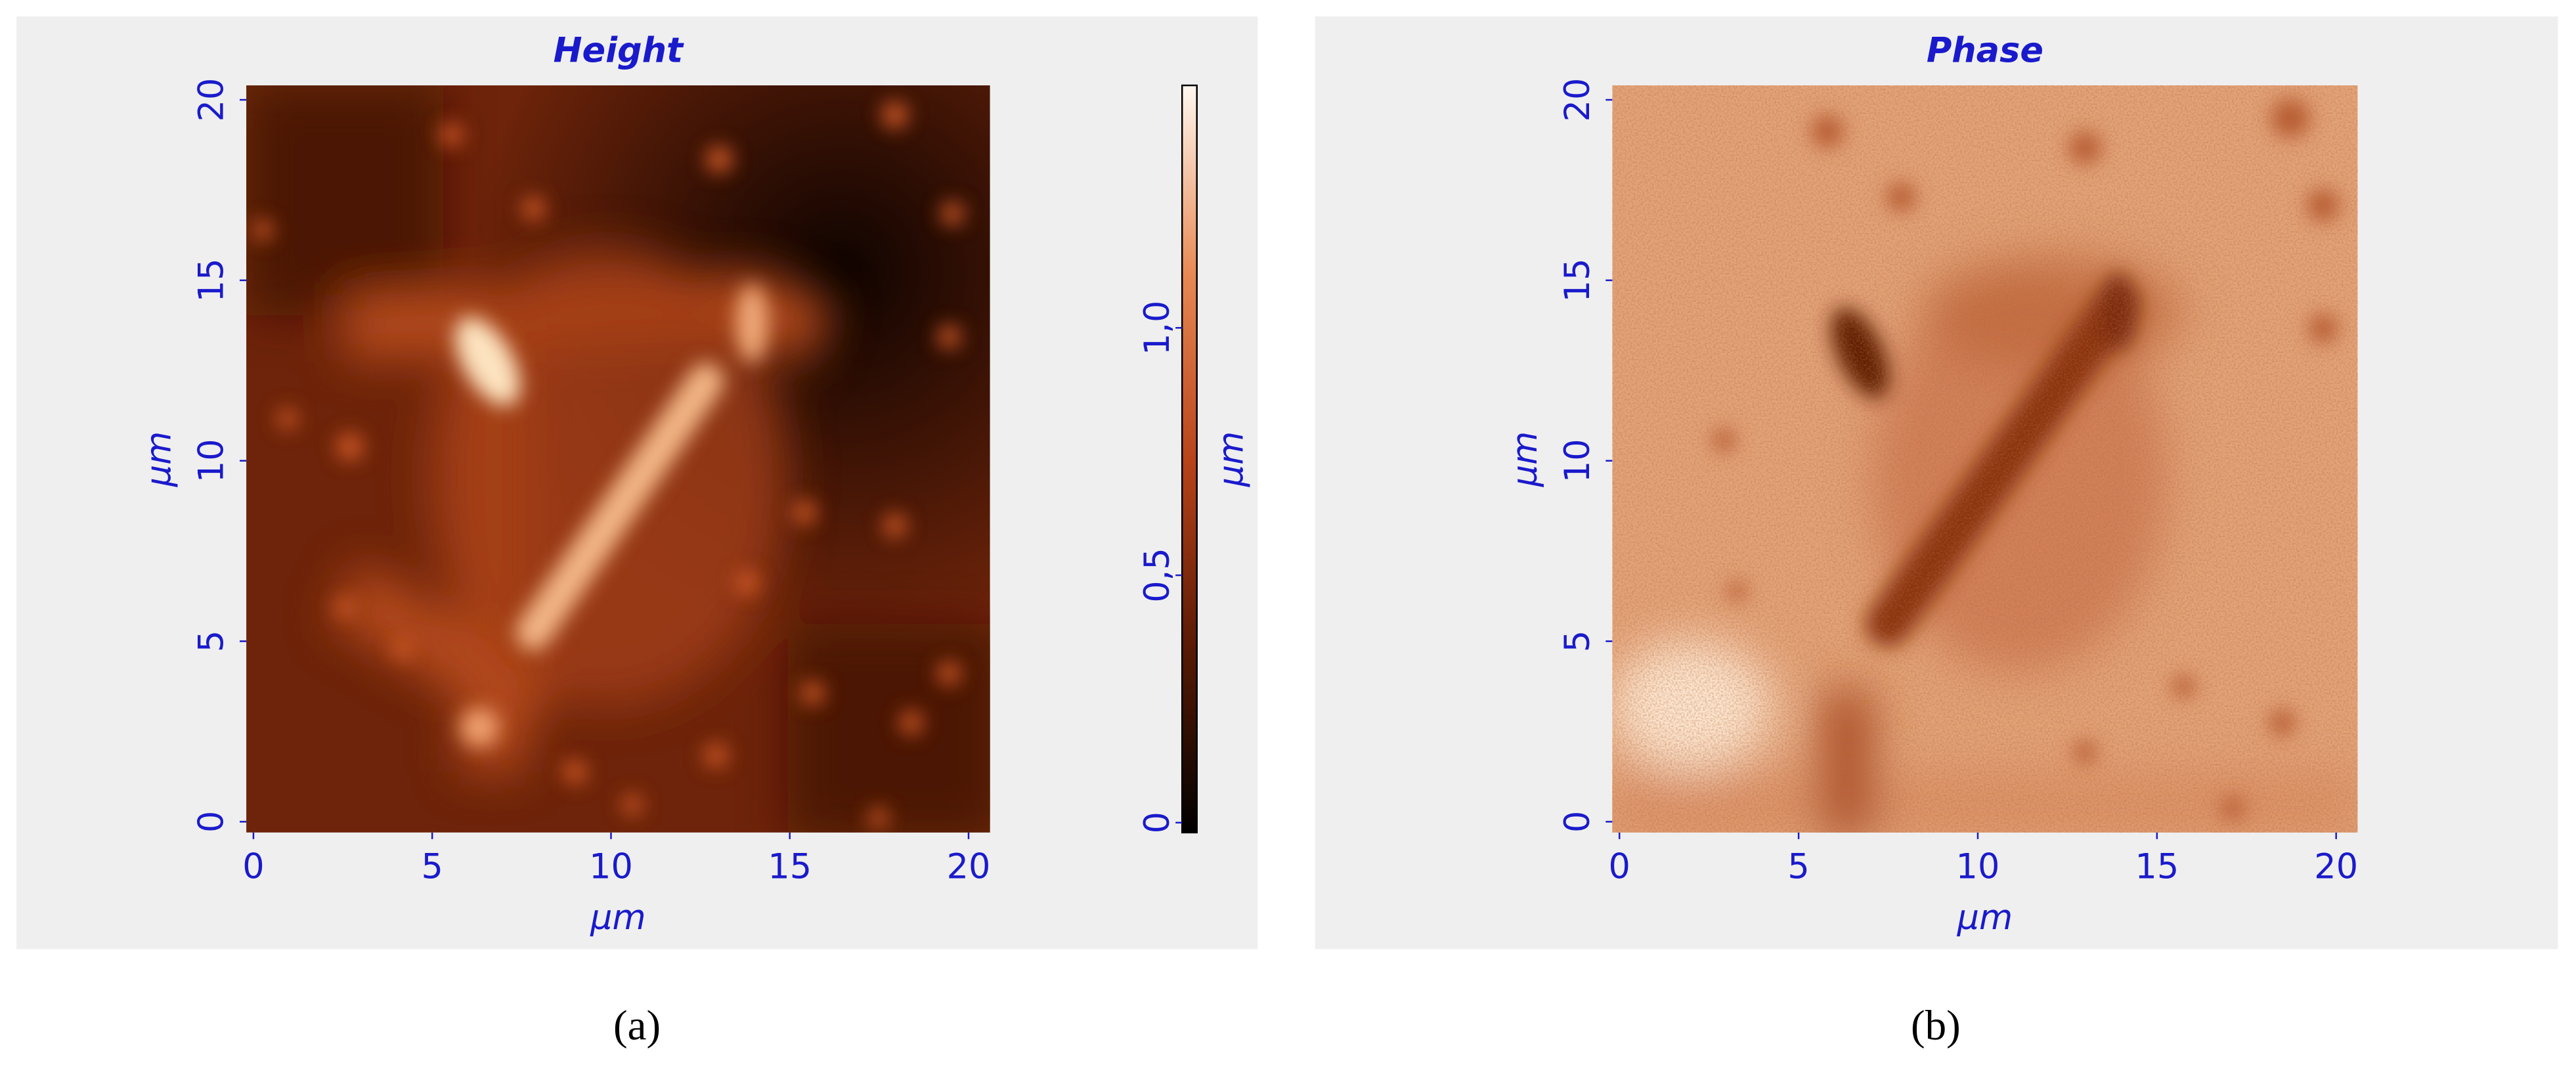 This screenshot has width=2576, height=1069. What do you see at coordinates (1936, 1025) in the screenshot?
I see `caption: (b)` at bounding box center [1936, 1025].